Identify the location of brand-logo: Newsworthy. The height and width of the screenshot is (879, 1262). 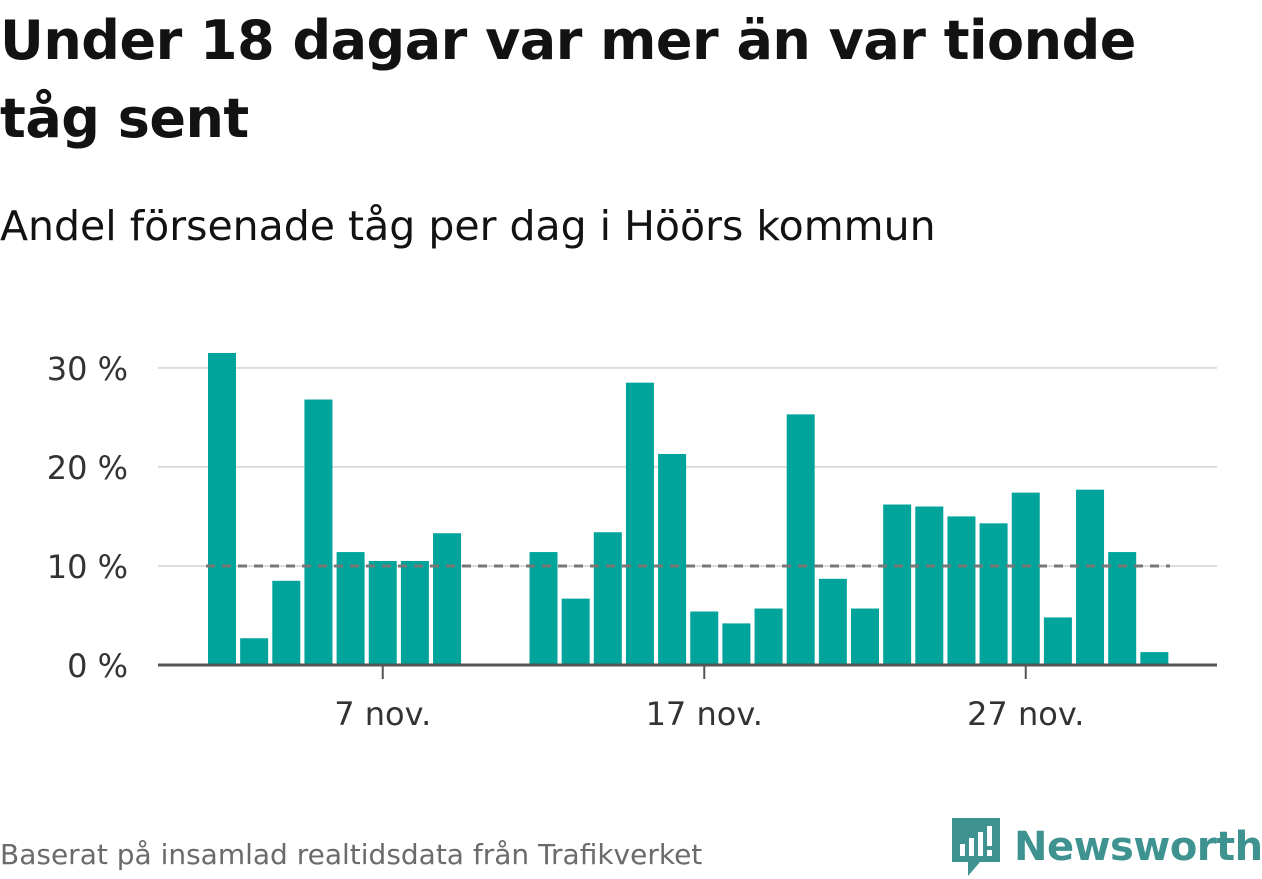
(1106, 847).